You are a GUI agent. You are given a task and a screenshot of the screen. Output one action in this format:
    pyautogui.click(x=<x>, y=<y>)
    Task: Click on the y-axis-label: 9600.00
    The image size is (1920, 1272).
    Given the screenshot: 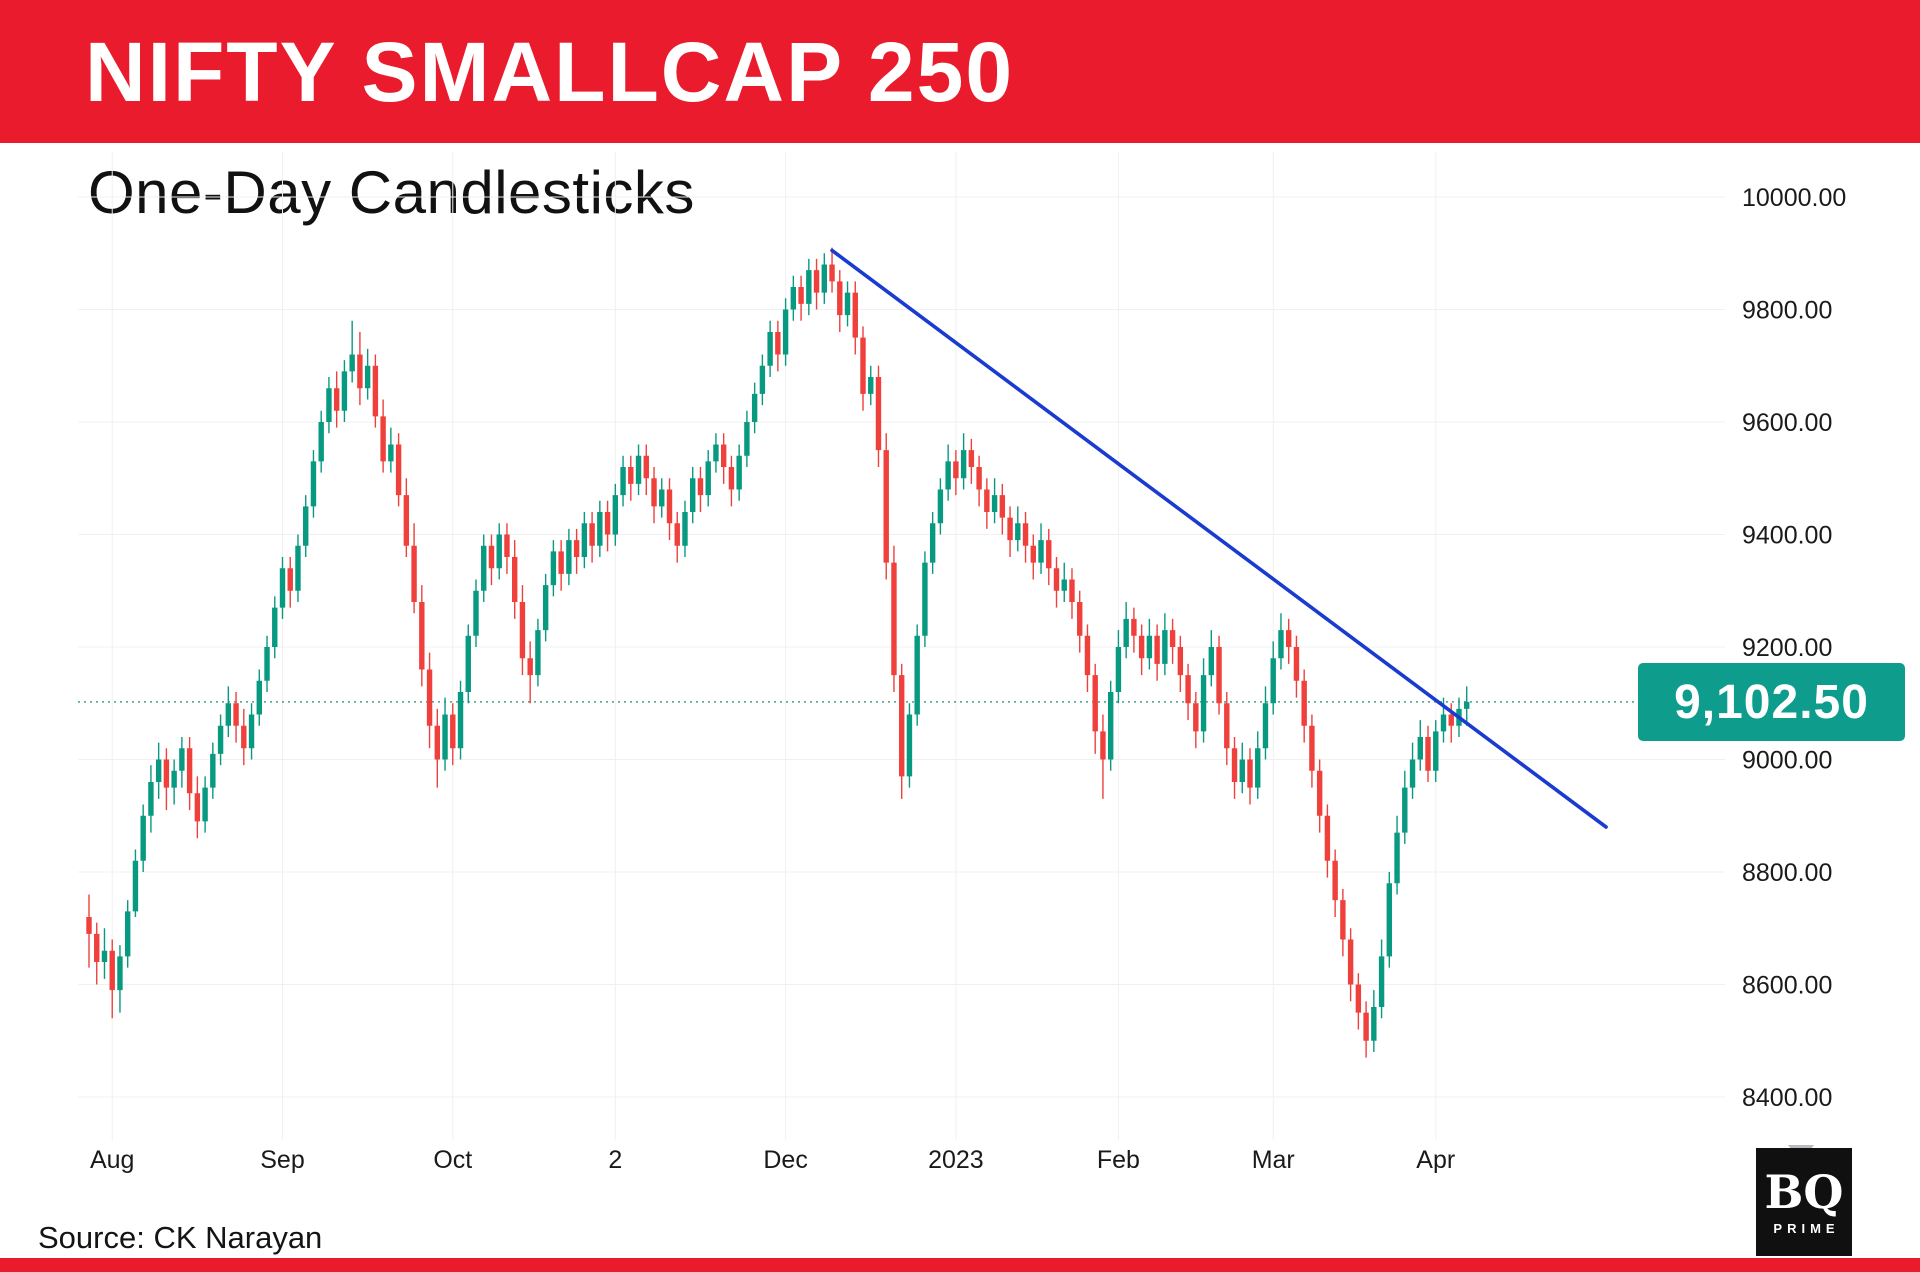 What is the action you would take?
    pyautogui.click(x=1787, y=423)
    